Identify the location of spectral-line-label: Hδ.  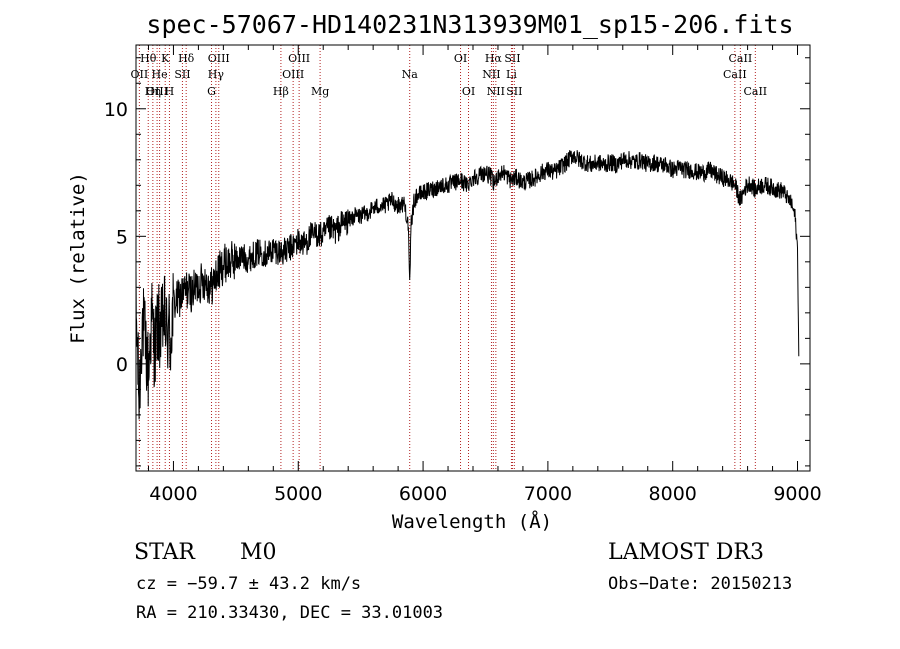
(186, 58).